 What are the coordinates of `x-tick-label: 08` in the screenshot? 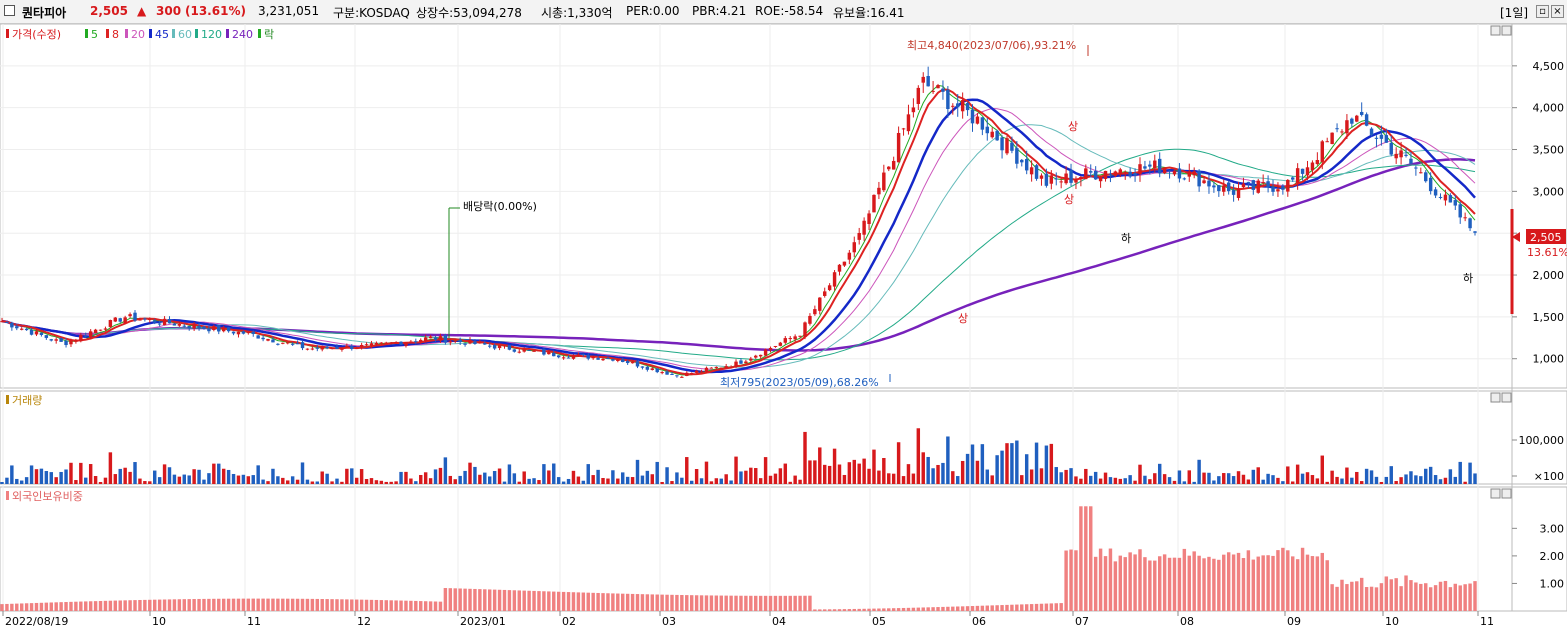 It's located at (1187, 621).